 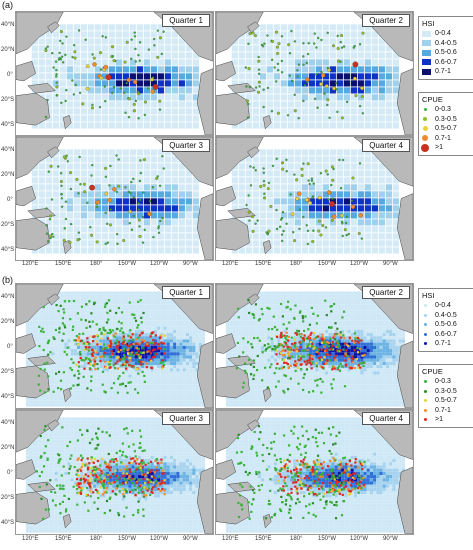 What do you see at coordinates (96, 539) in the screenshot?
I see `lon-label: 180°` at bounding box center [96, 539].